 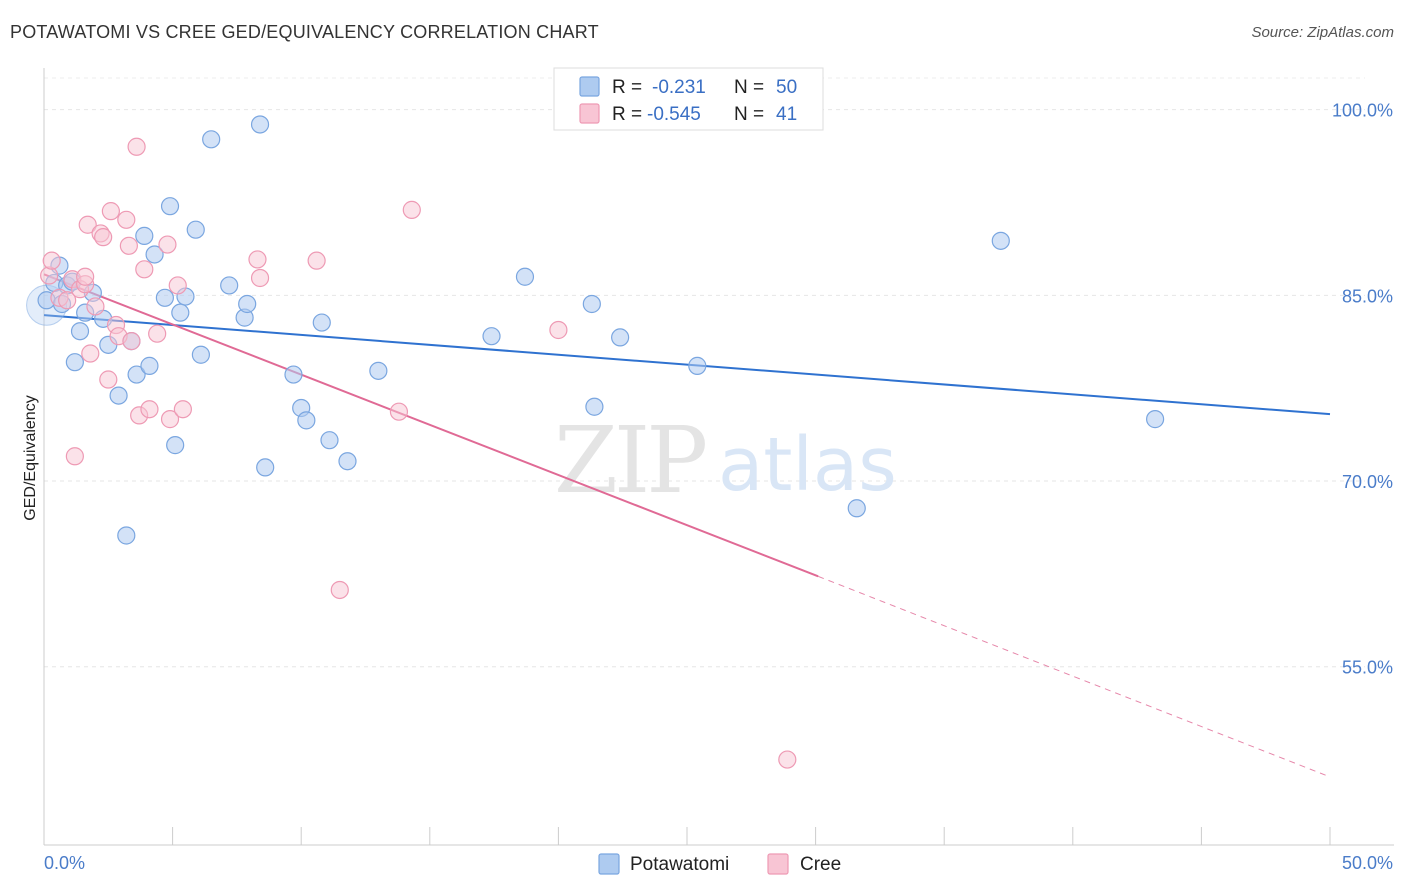 What do you see at coordinates (589, 113) in the screenshot?
I see `legend-swatch-cree` at bounding box center [589, 113].